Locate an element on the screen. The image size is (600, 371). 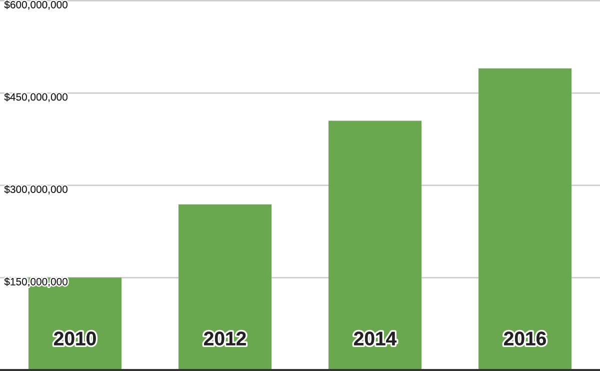
x-tick-label: 2014 is located at coordinates (375, 339).